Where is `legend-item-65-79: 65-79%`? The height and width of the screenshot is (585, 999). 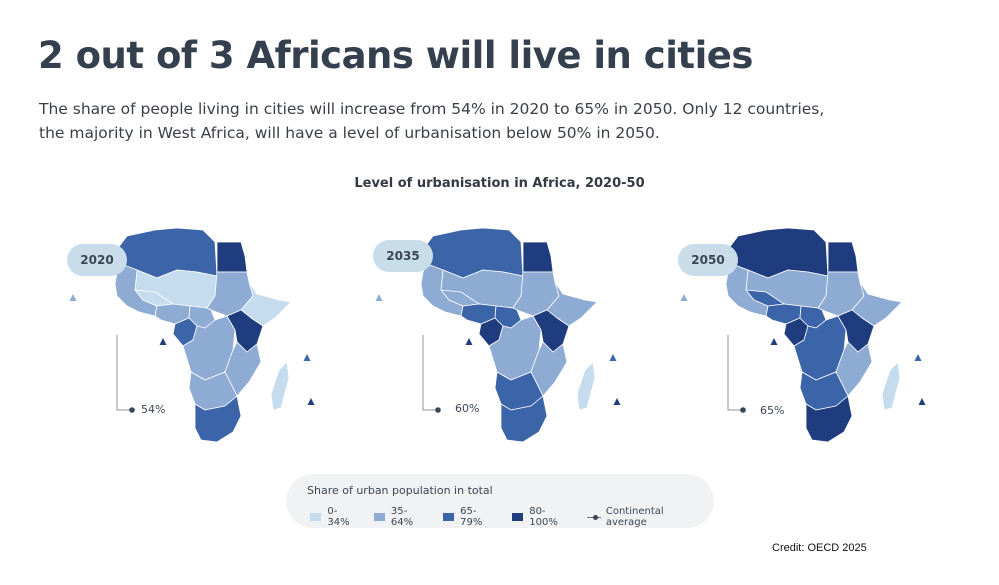
legend-item-65-79: 65-79% is located at coordinates (468, 517).